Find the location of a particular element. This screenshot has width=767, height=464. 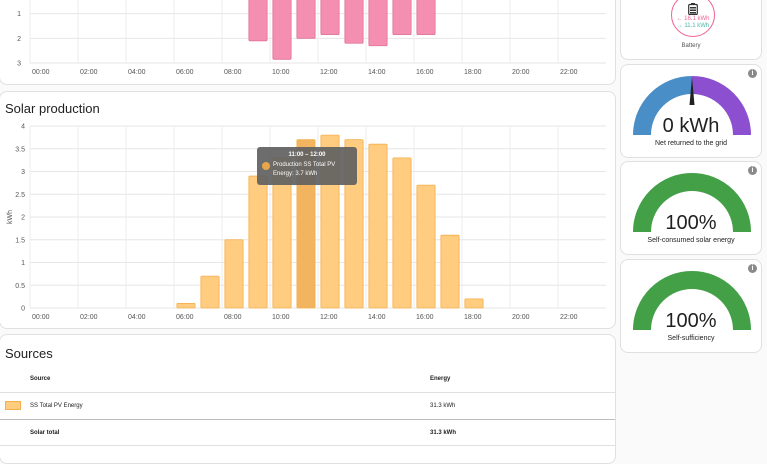

net-returned-gauge-card: i 0 kWh Net returned to the grid is located at coordinates (691, 111).